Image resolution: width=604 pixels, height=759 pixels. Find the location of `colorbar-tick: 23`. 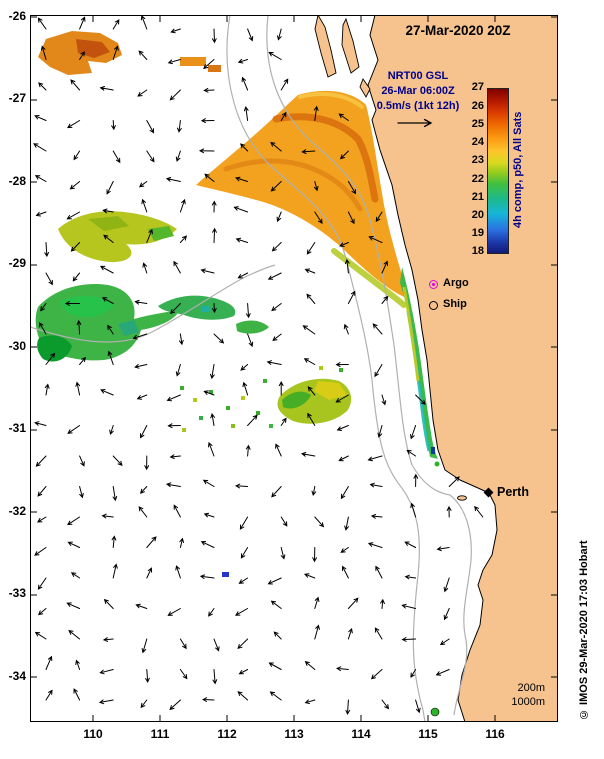

colorbar-tick: 23 is located at coordinates (477, 160).